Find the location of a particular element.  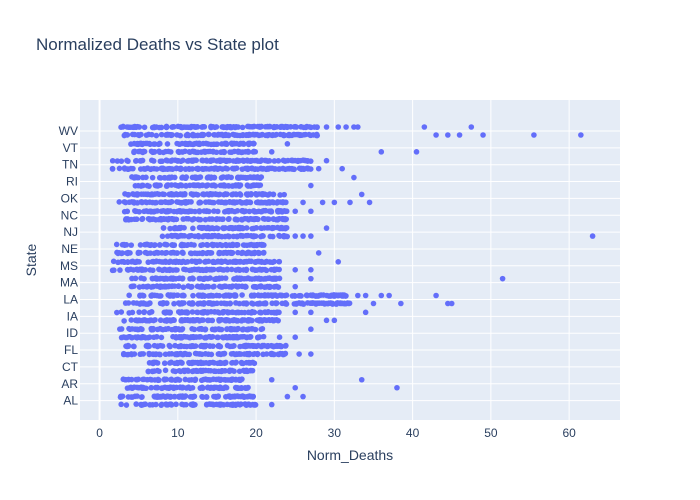

y-tick-label: OK is located at coordinates (69, 198).